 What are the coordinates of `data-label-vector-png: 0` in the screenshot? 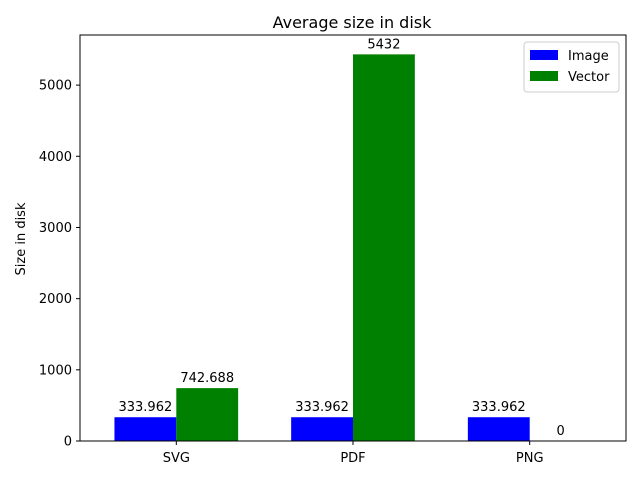 It's located at (560, 431).